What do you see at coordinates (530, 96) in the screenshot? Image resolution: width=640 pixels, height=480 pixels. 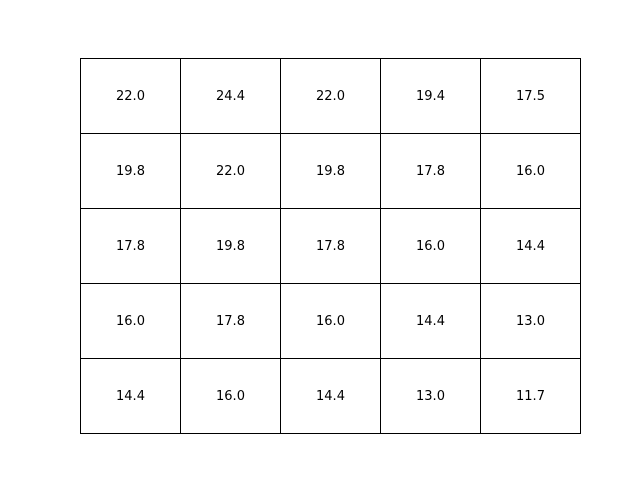 I see `table-cell: 17.5` at bounding box center [530, 96].